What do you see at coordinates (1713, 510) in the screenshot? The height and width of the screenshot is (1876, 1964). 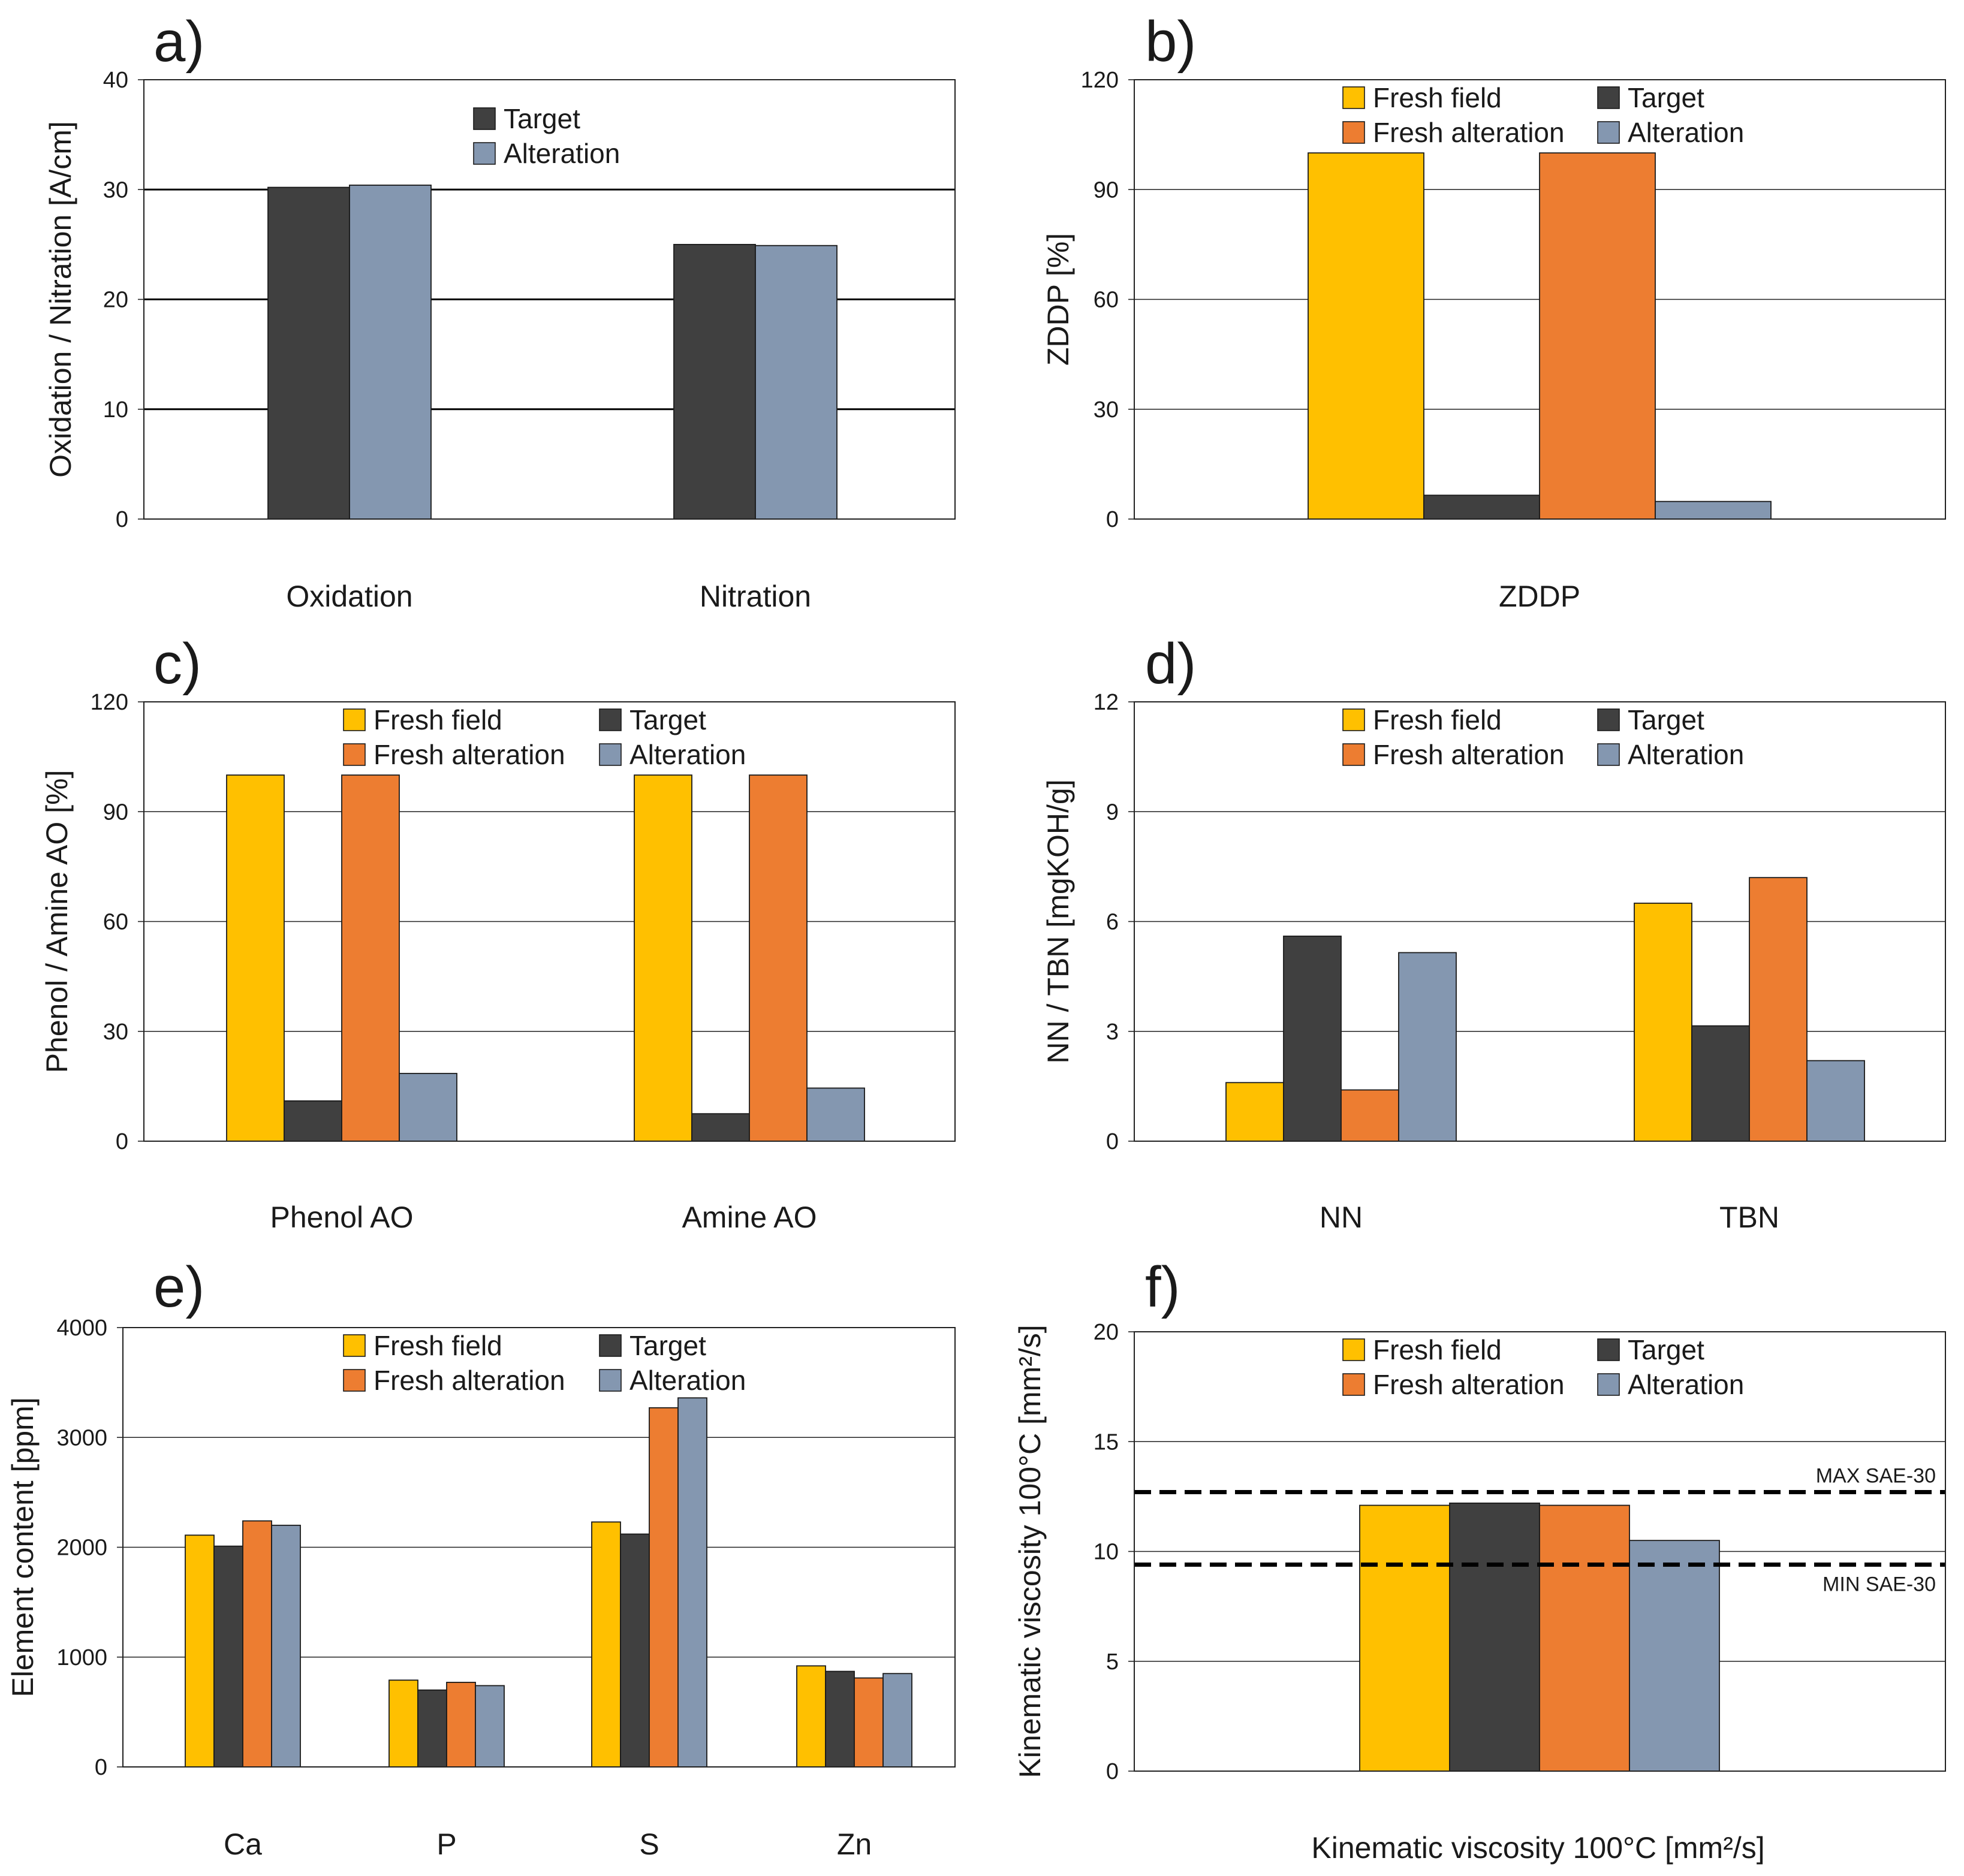 I see `bar-alteration-zddp` at bounding box center [1713, 510].